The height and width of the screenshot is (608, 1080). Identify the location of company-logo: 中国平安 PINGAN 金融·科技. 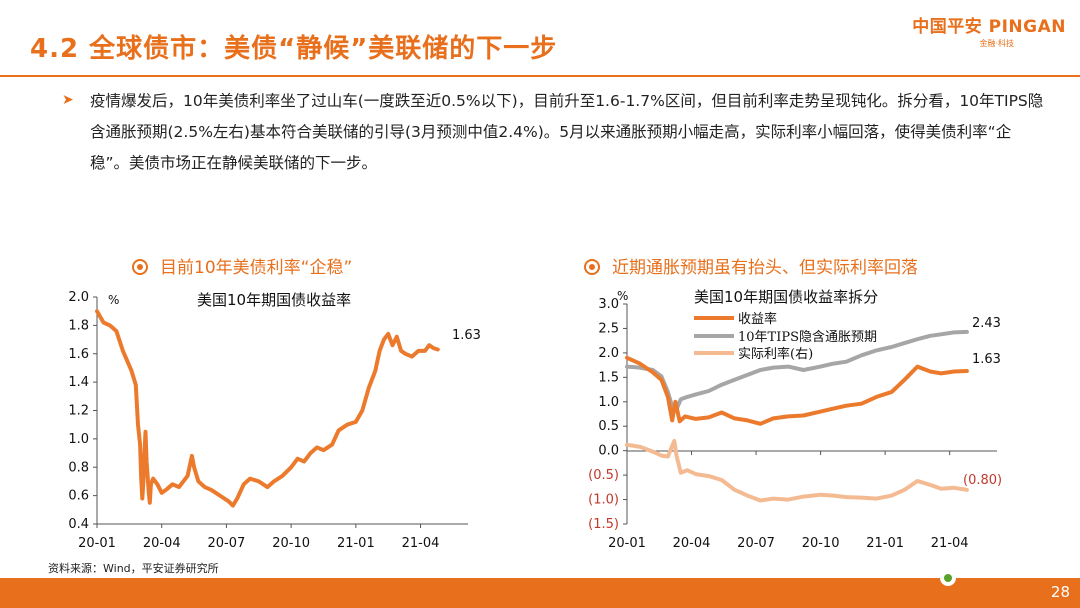
(989, 30).